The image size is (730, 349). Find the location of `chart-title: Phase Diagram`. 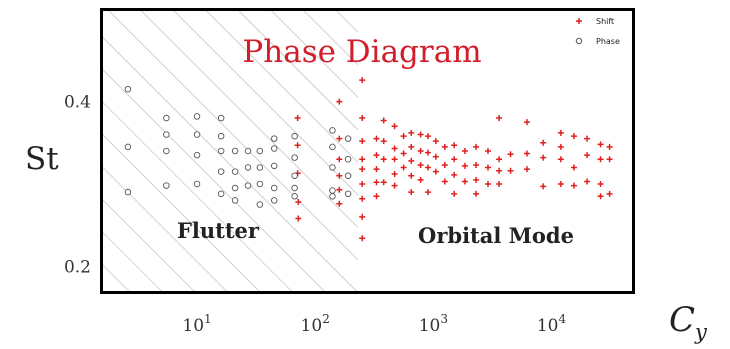

chart-title: Phase Diagram is located at coordinates (361, 52).